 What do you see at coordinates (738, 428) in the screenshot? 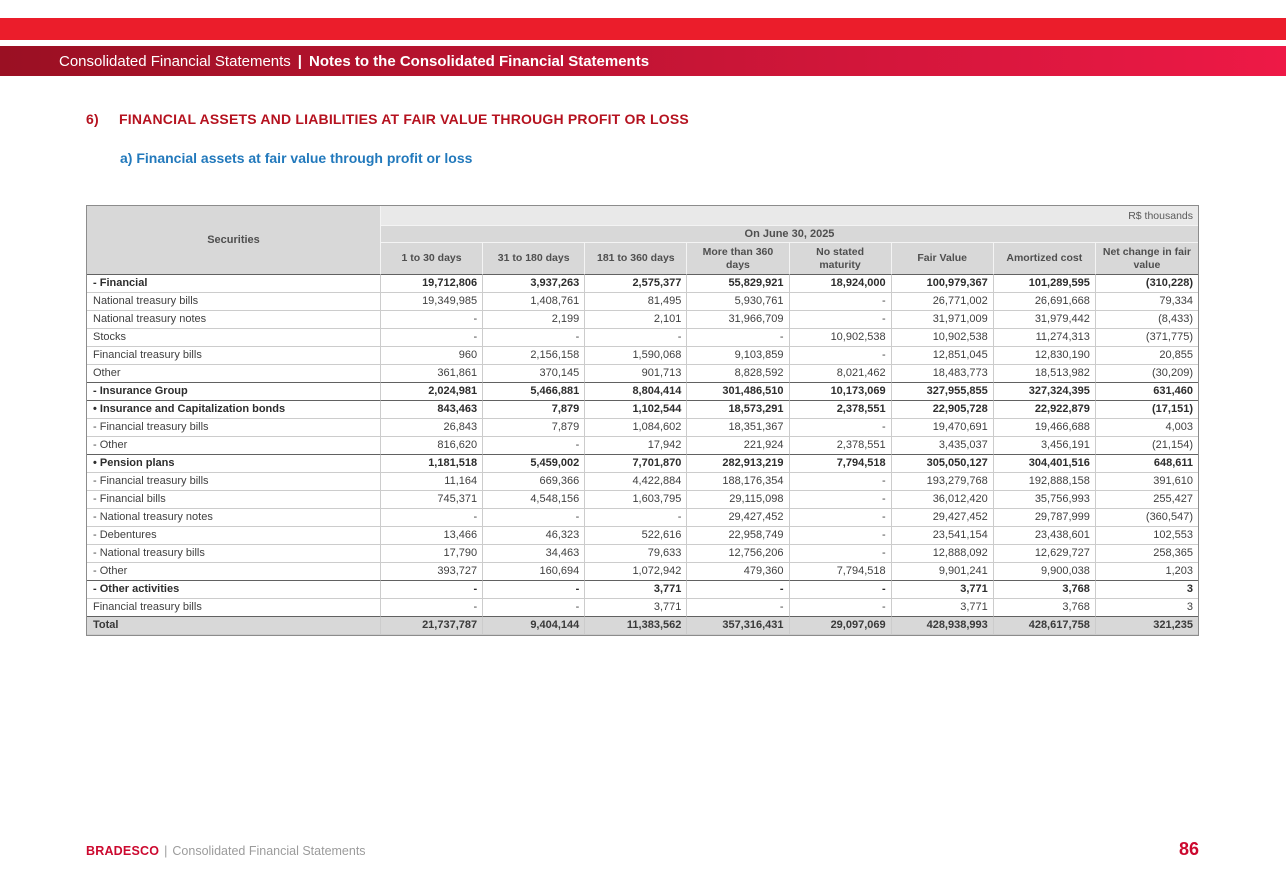
I see `cell-value: 18,351,367` at bounding box center [738, 428].